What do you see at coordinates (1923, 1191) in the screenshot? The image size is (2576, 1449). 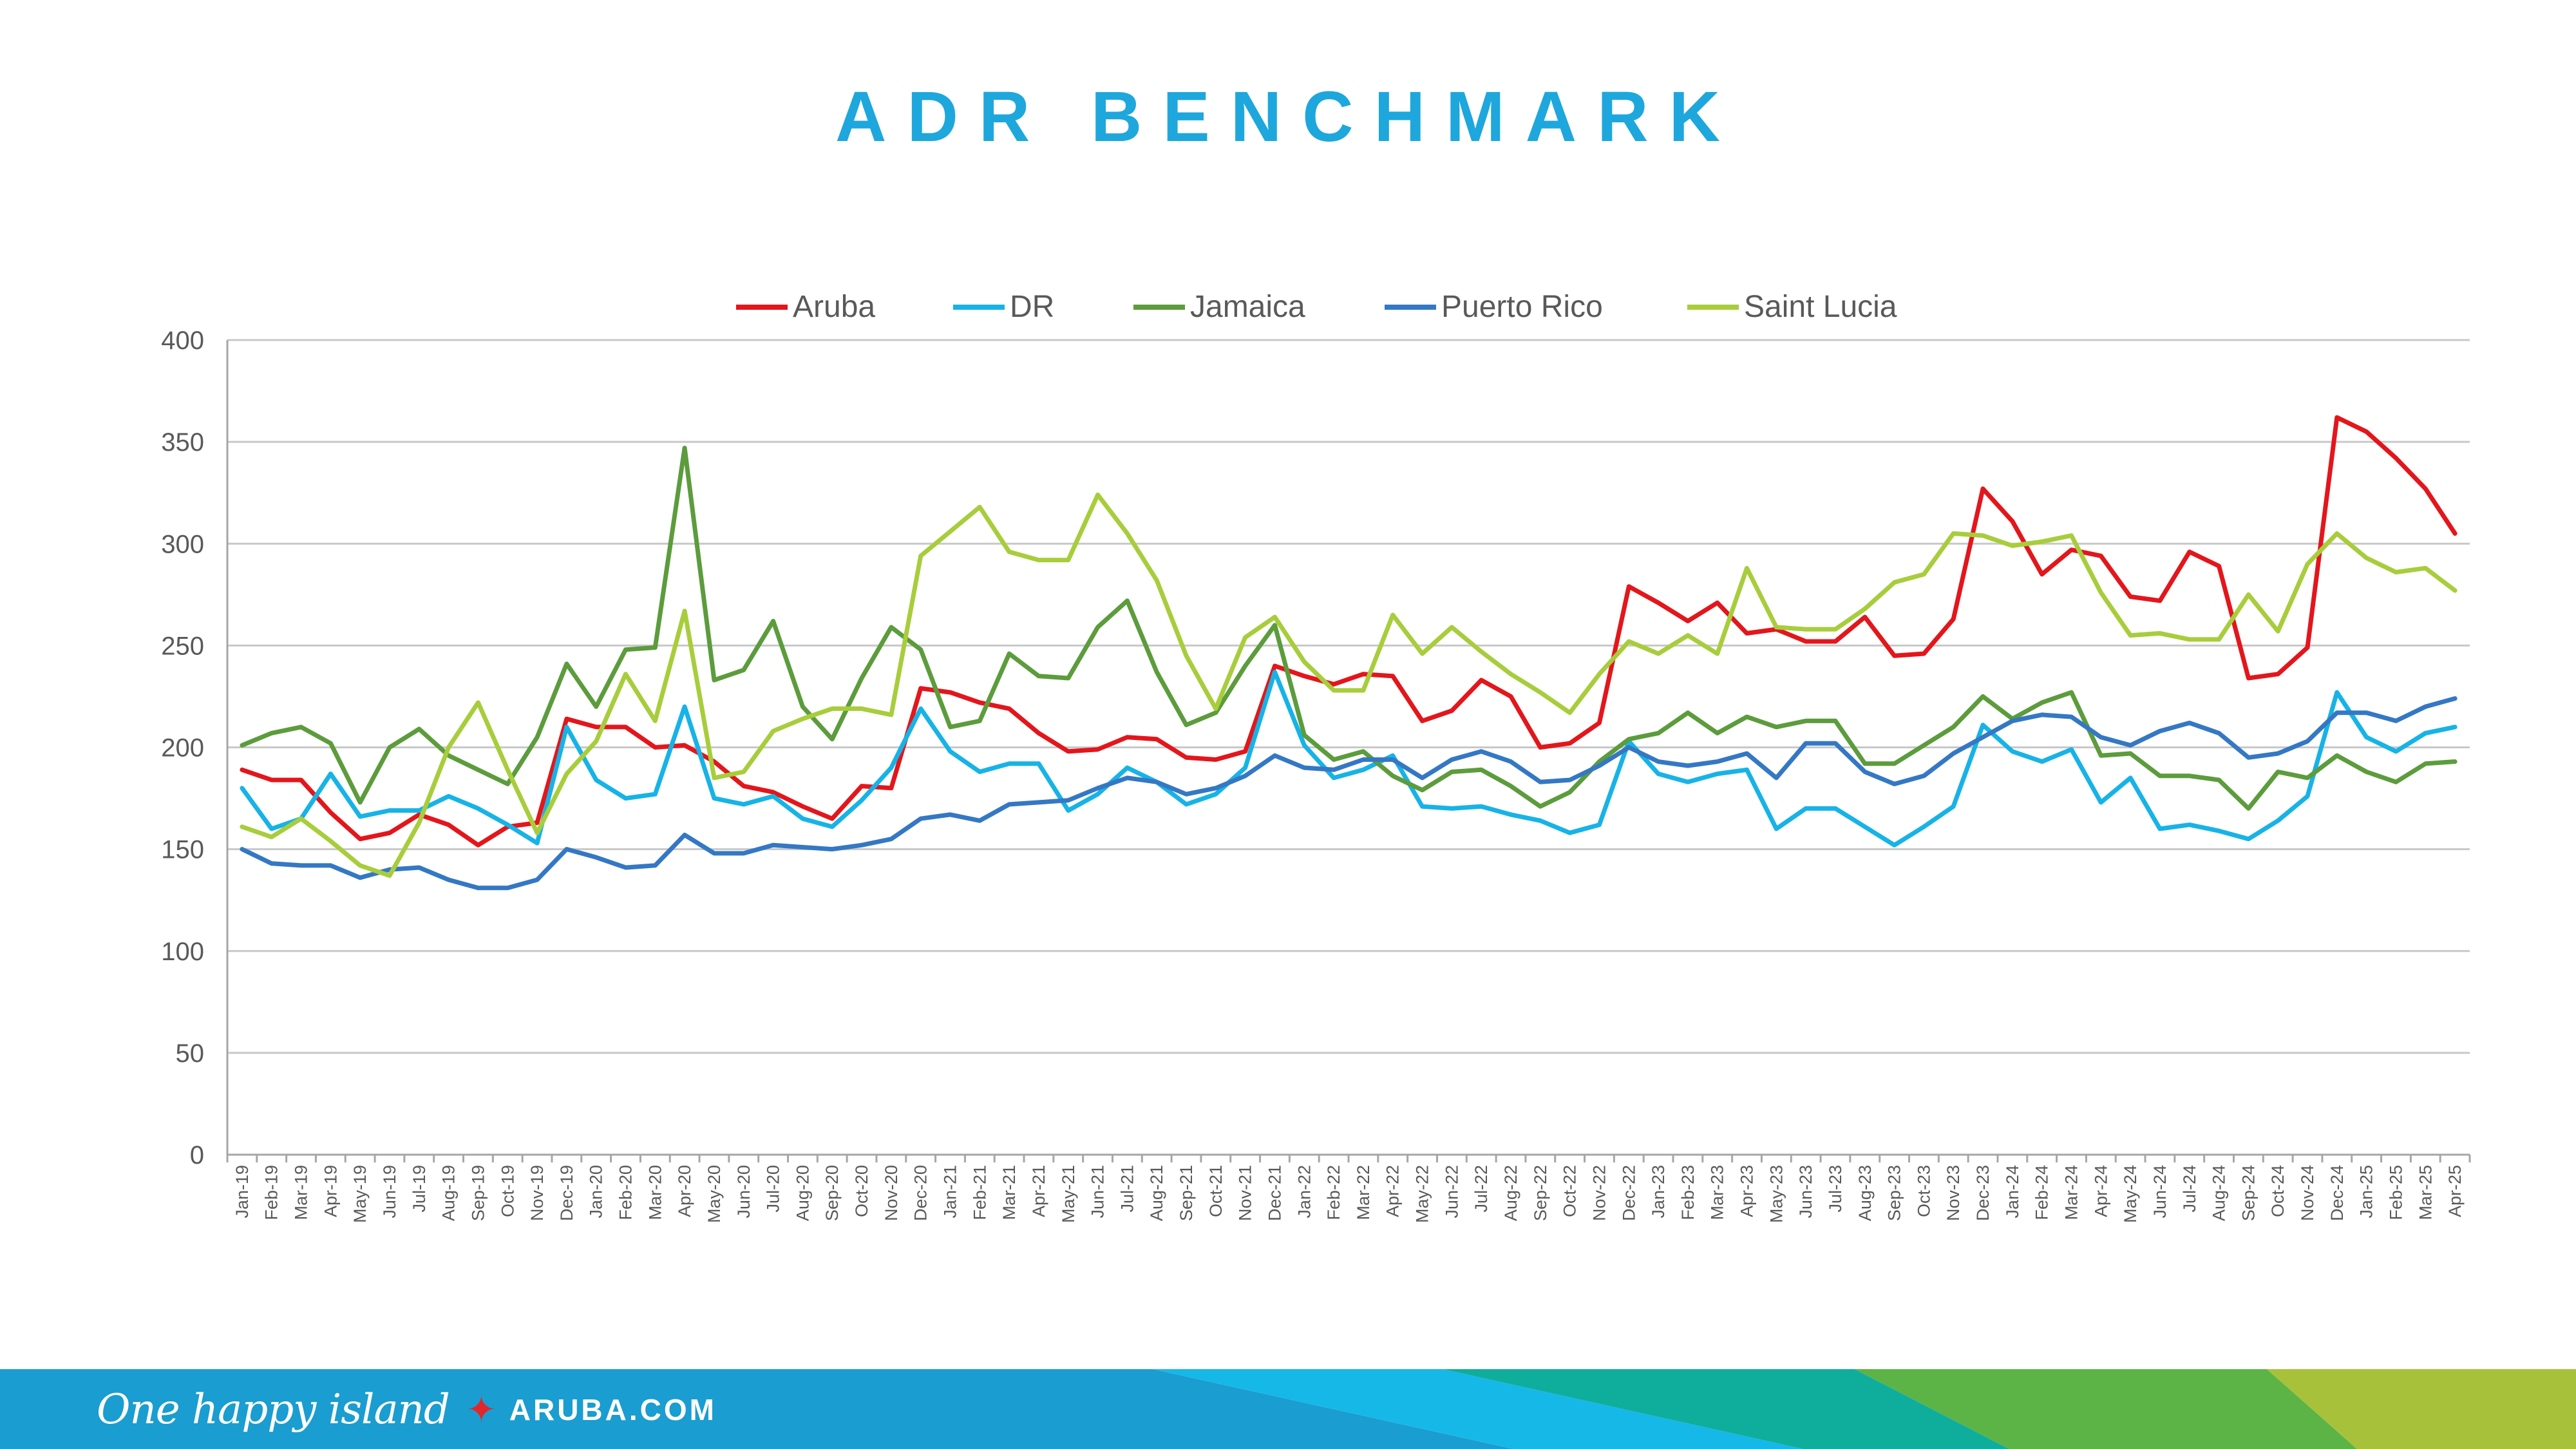 I see `x-tick-label: Oct-23` at bounding box center [1923, 1191].